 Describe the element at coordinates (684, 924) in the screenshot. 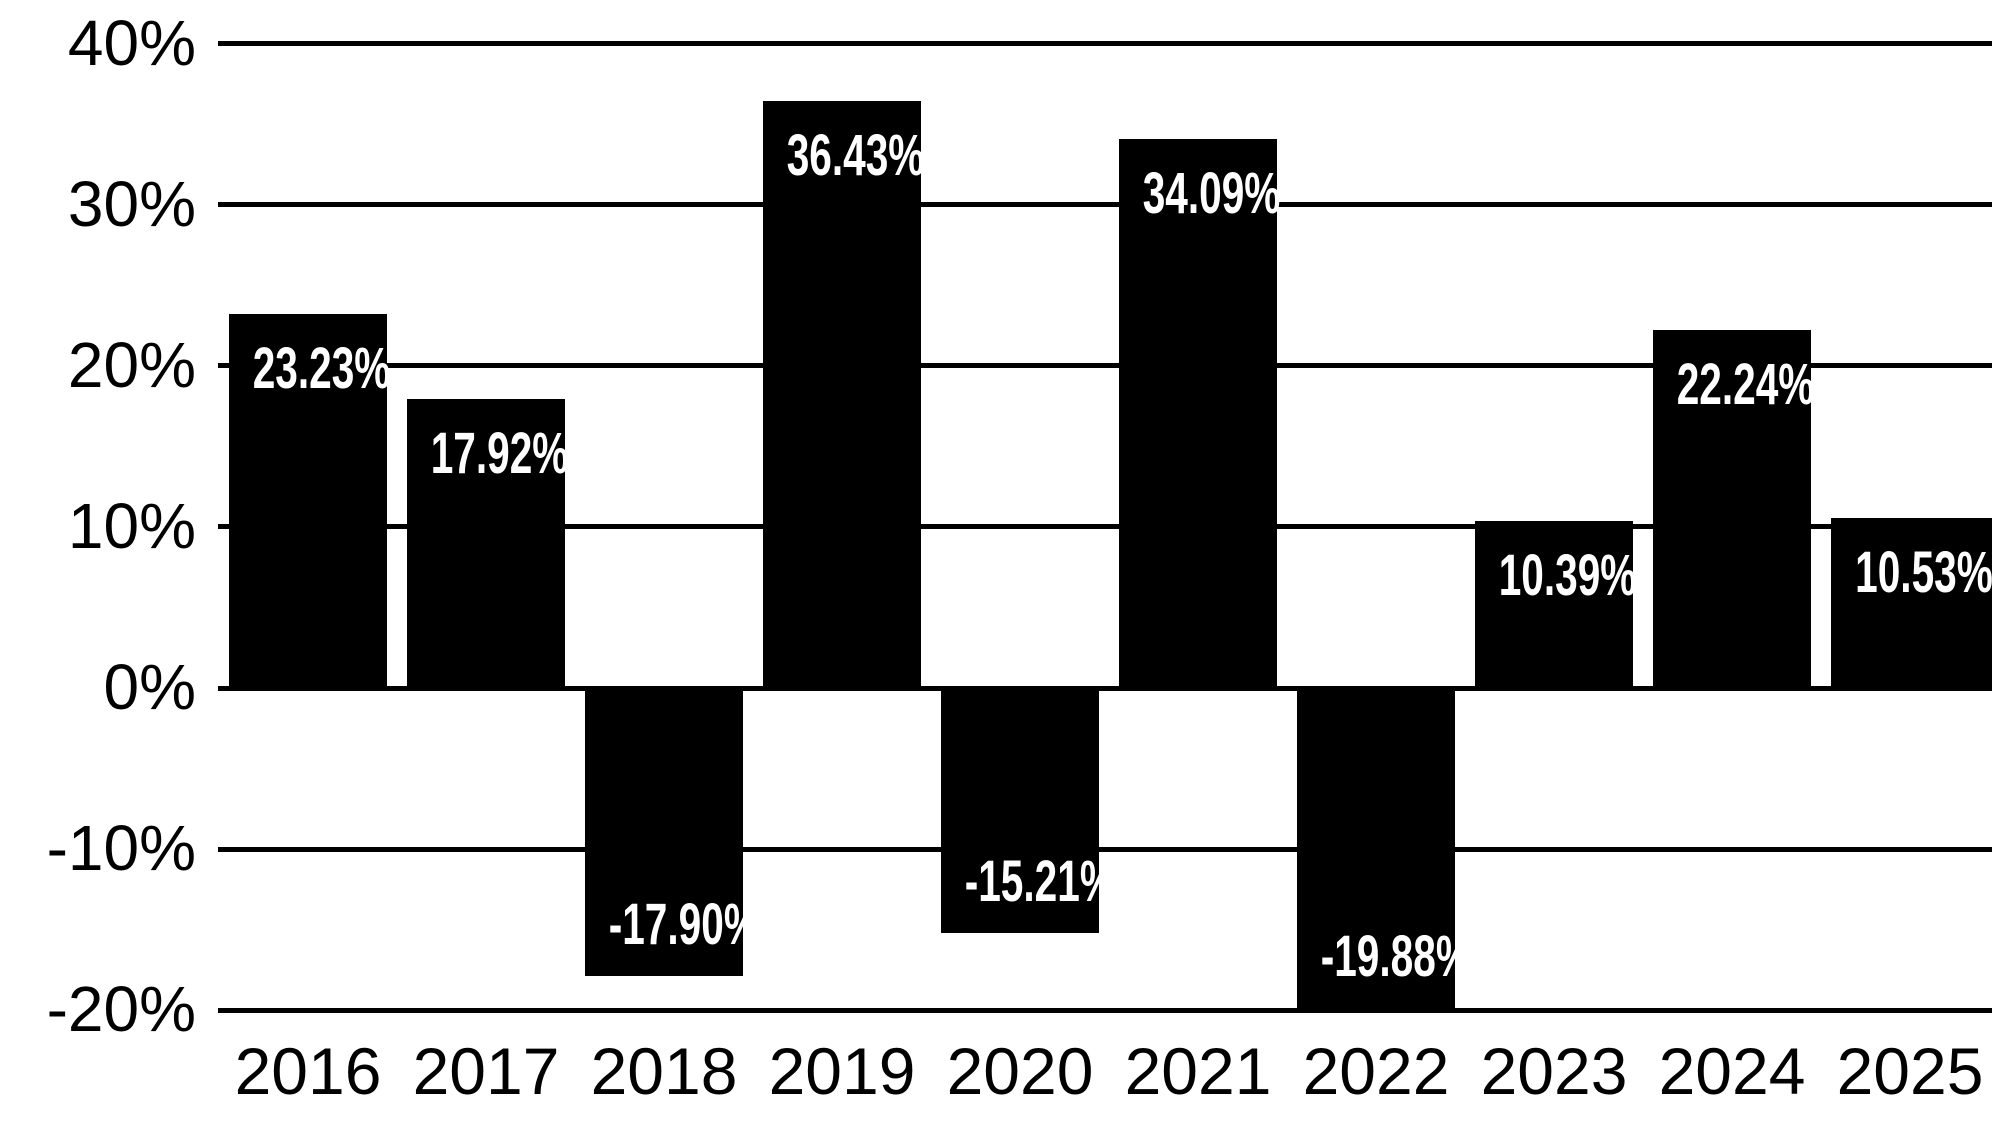

I see `bar-value-label-2018: -17.90%` at that location.